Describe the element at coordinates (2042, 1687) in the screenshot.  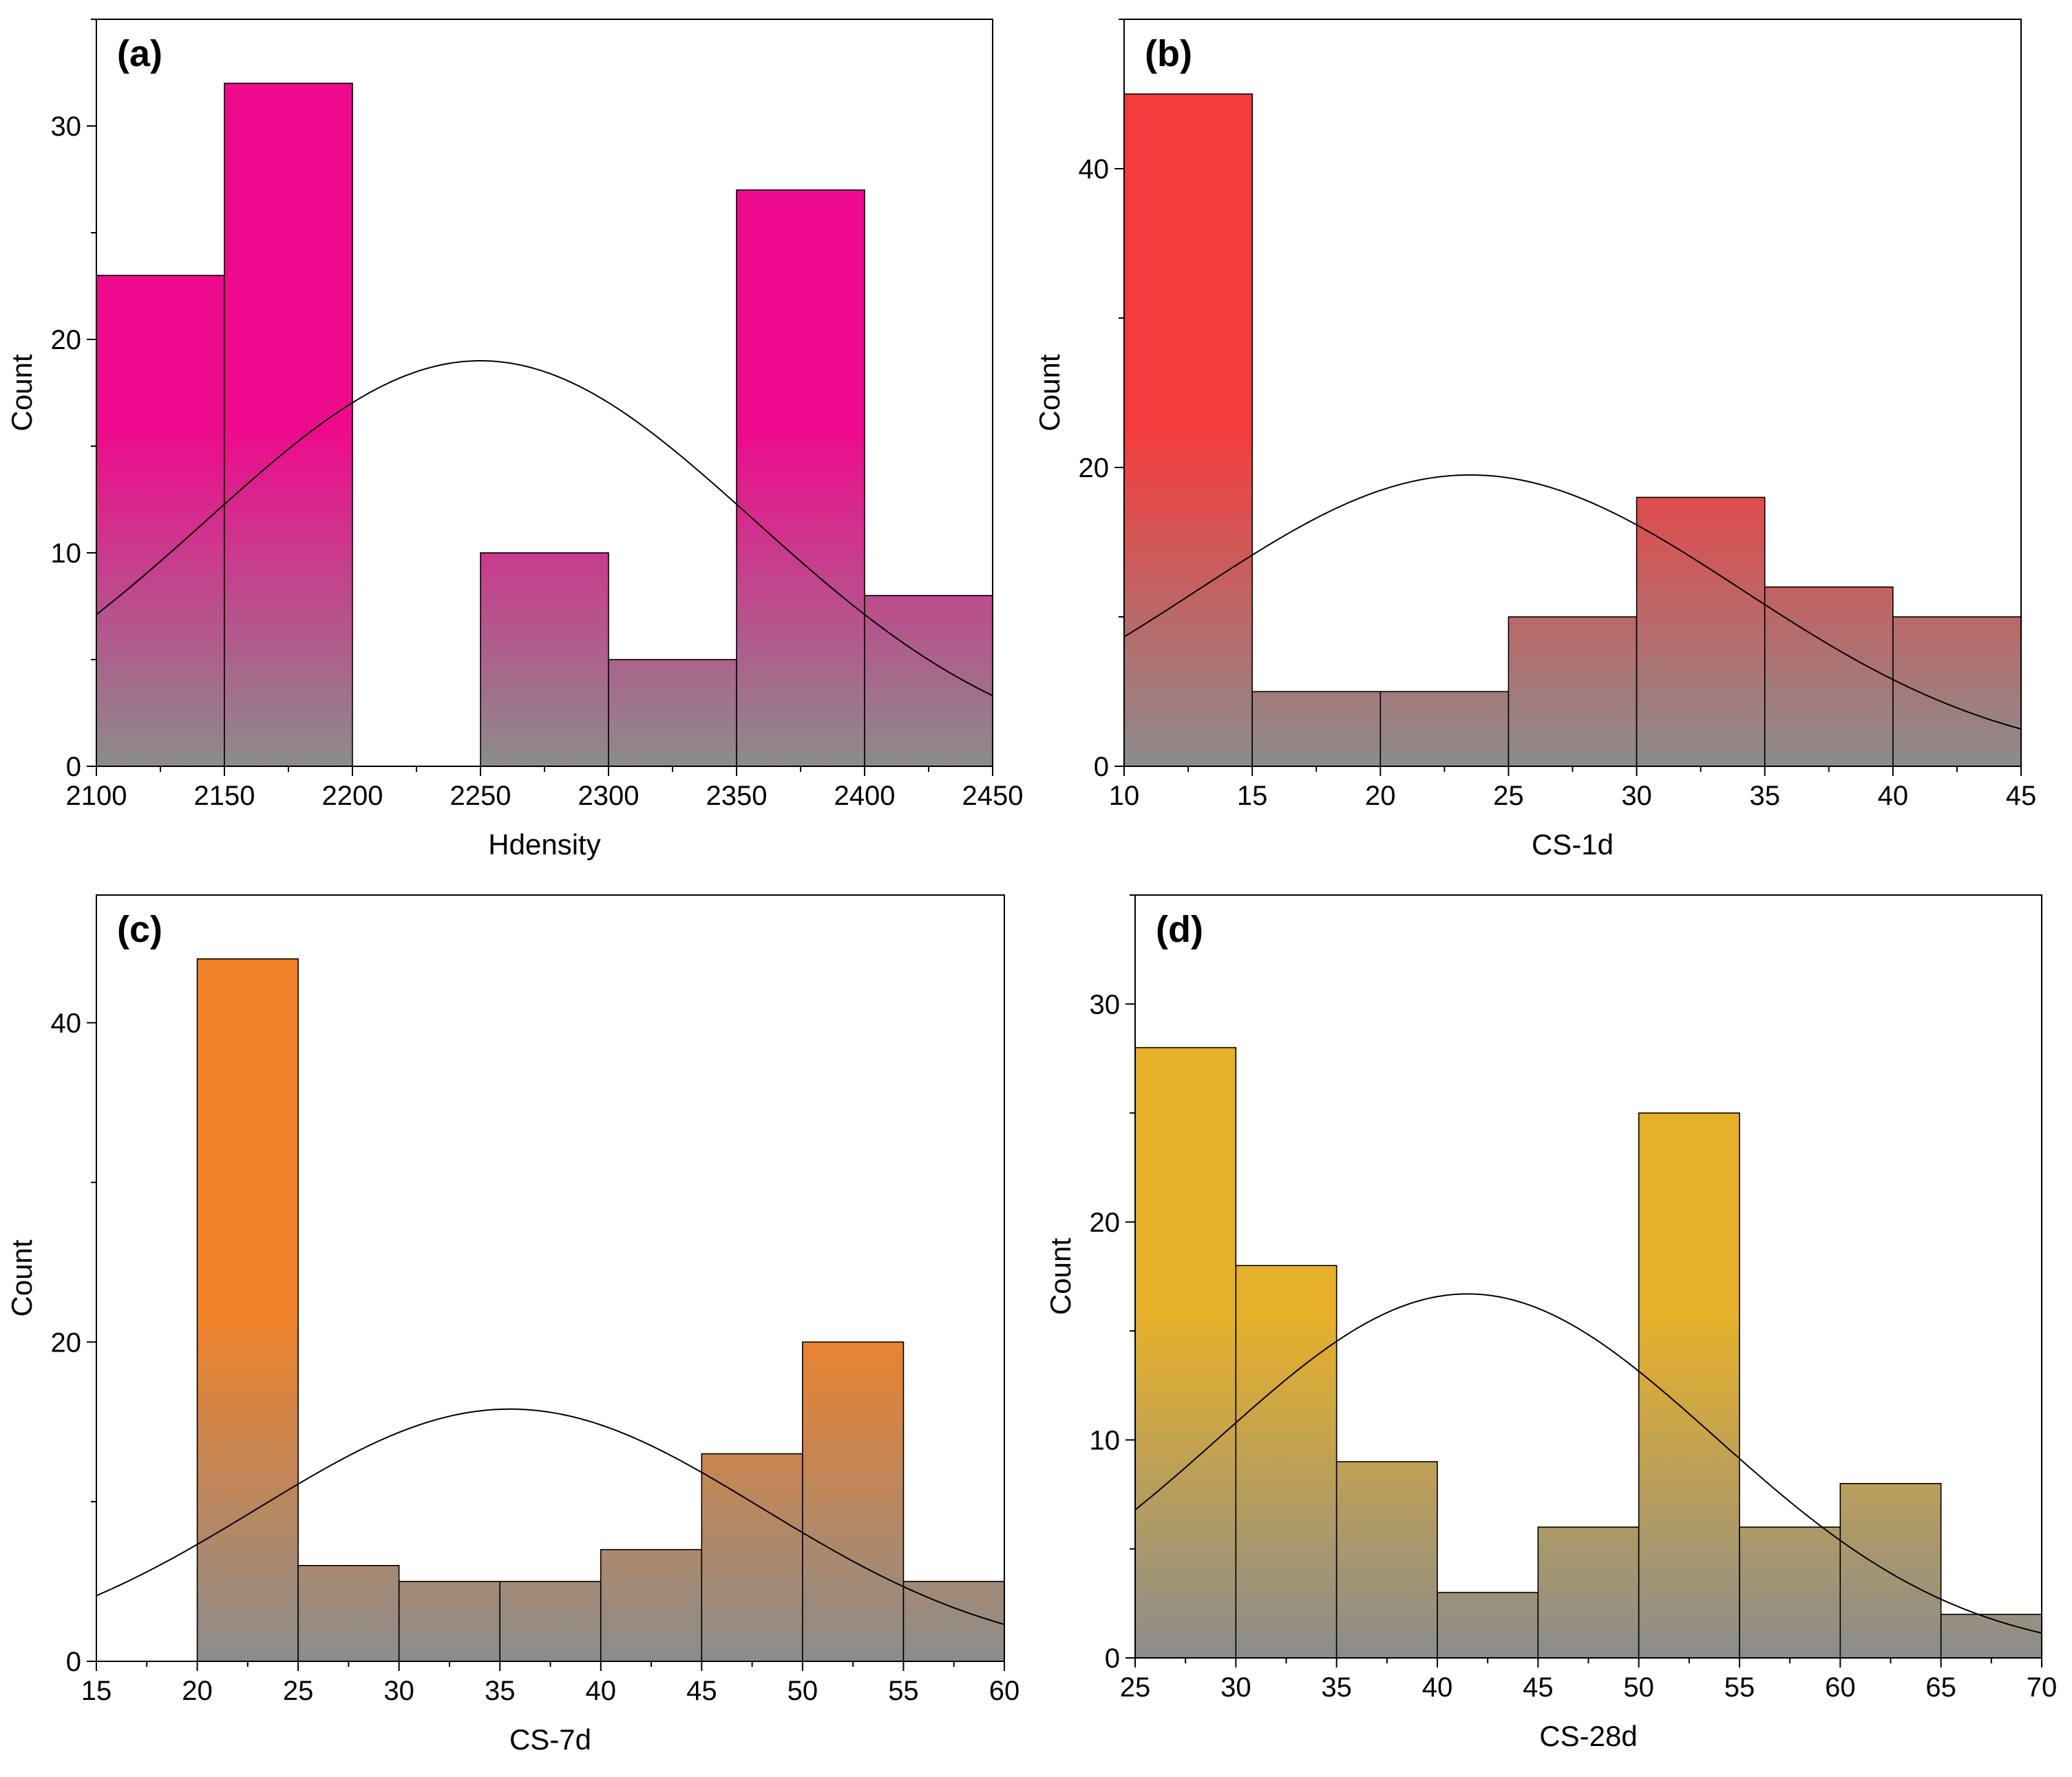
I see `x-tick-label: 70` at that location.